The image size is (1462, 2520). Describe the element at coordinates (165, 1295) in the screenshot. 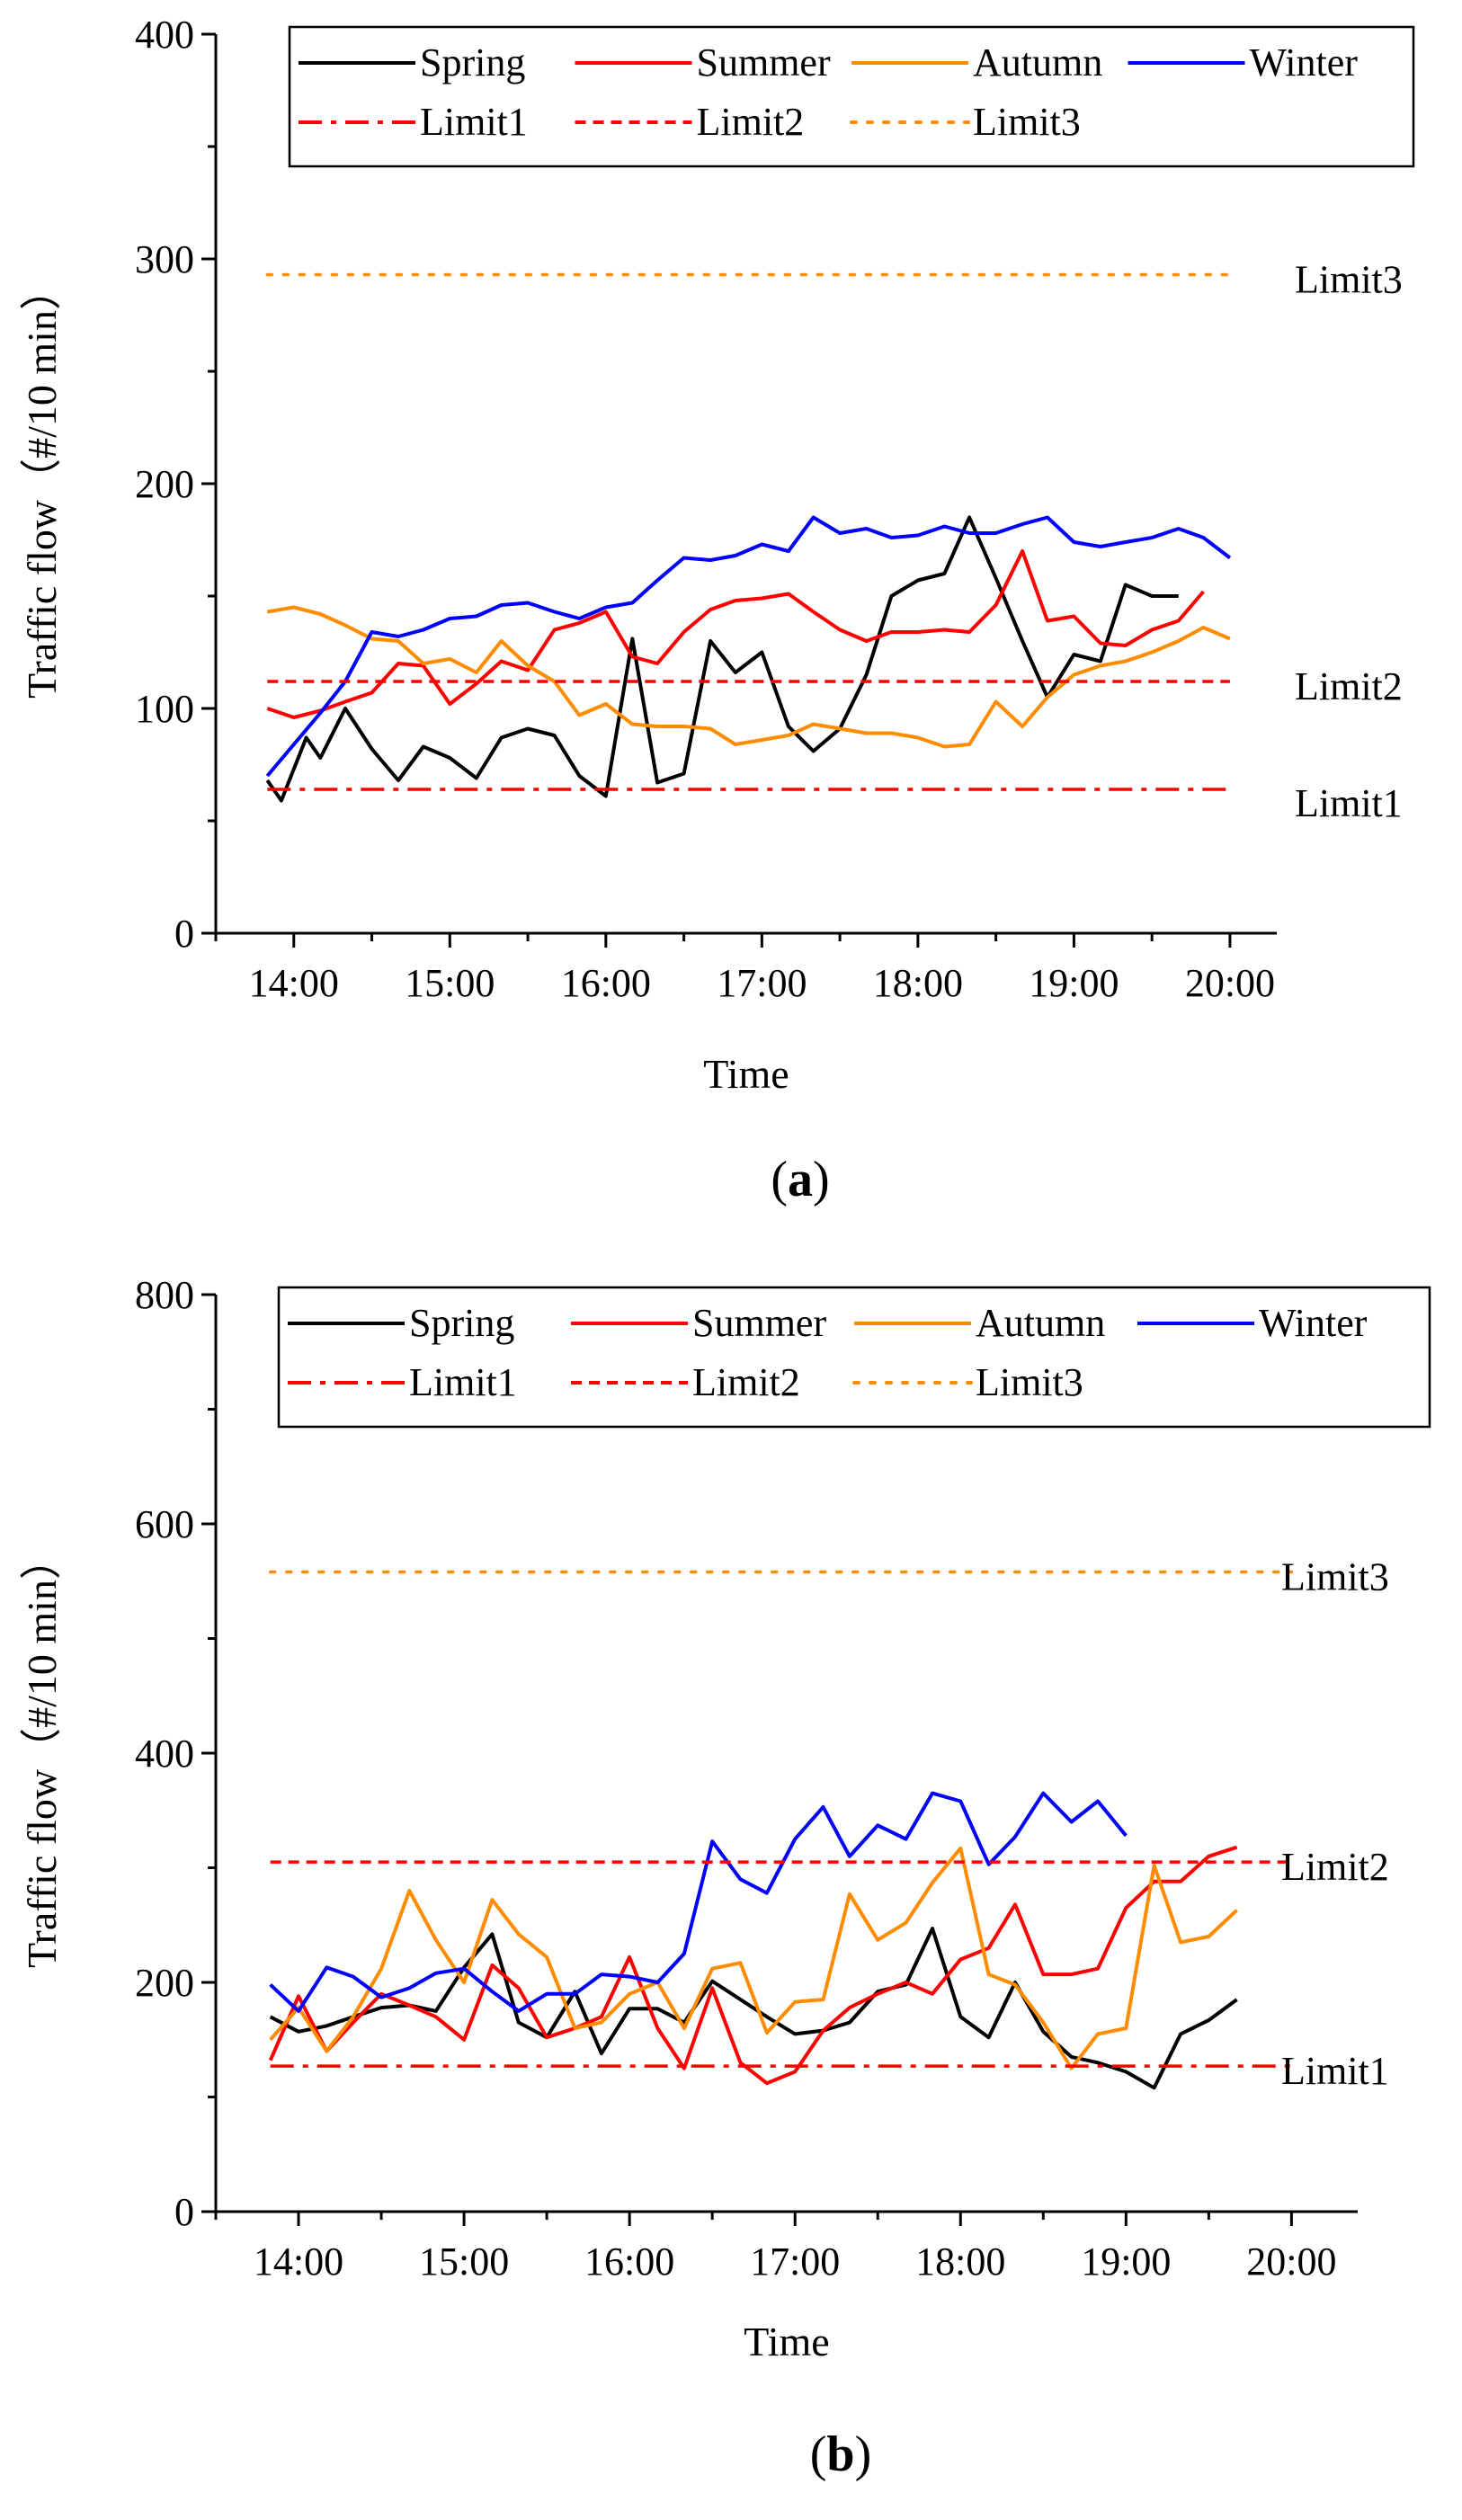

I see `y-tick-label: 800` at that location.